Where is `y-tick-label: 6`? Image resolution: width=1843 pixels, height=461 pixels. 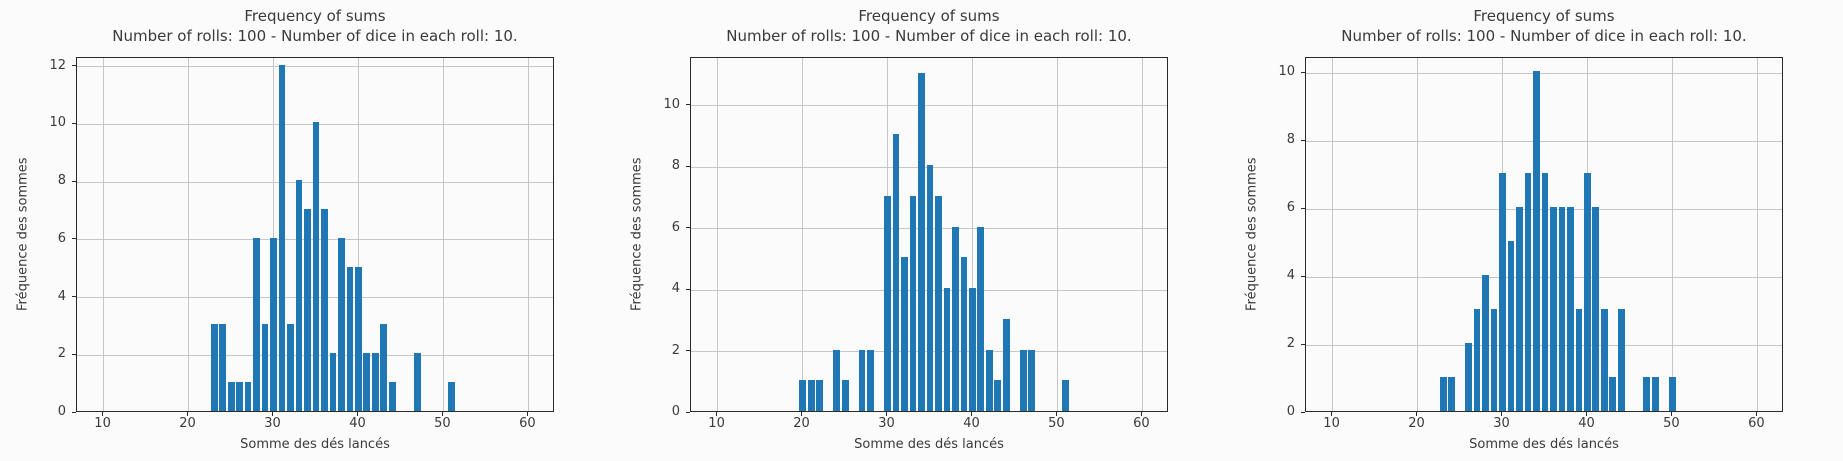
y-tick-label: 6 is located at coordinates (675, 227).